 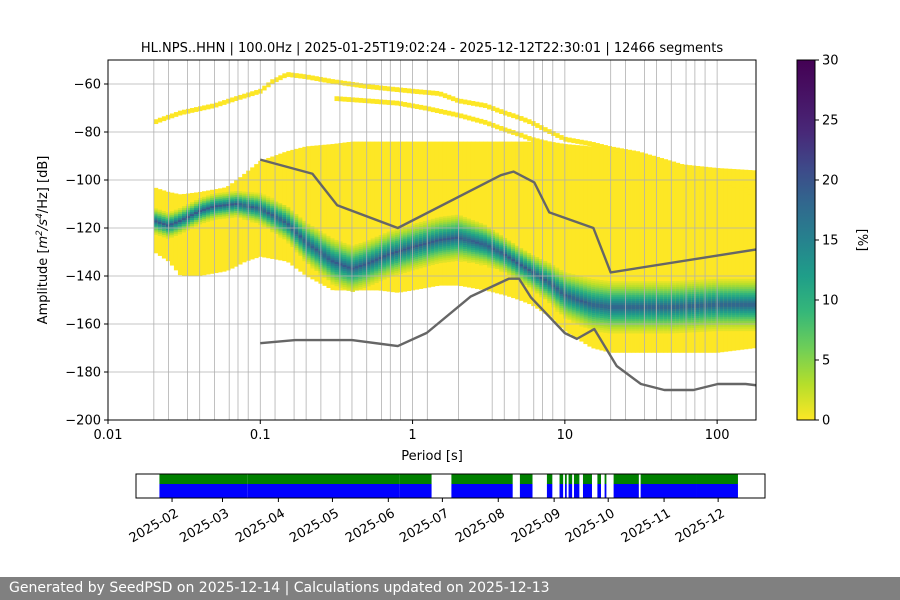 What do you see at coordinates (40, 233) in the screenshot?
I see `y-axis-label-exp1: 2` at bounding box center [40, 233].